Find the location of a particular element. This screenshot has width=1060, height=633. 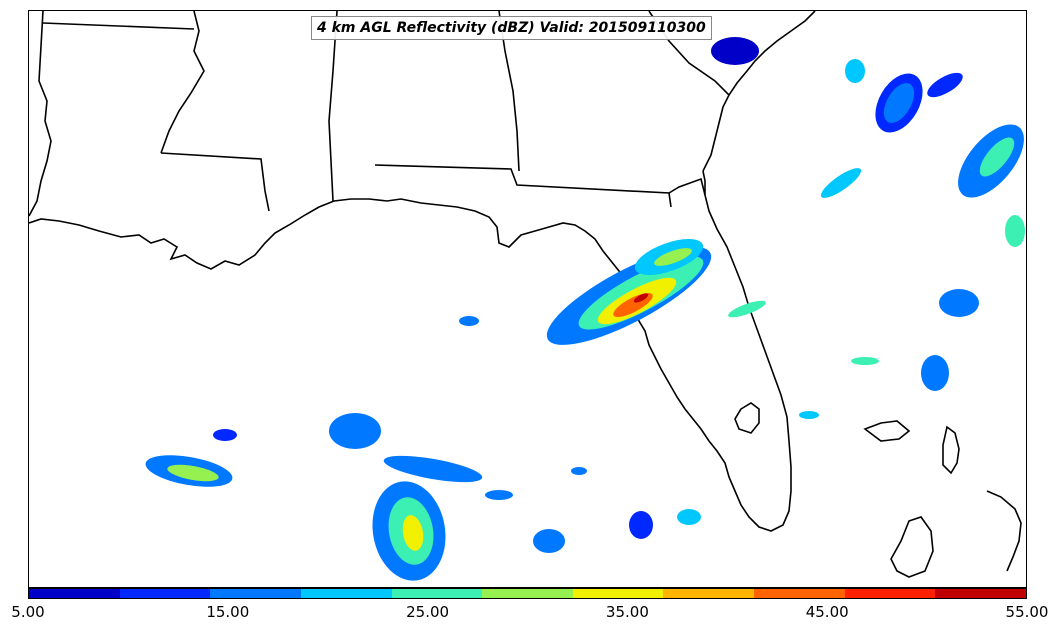

lake-okeechobee is located at coordinates (747, 418).